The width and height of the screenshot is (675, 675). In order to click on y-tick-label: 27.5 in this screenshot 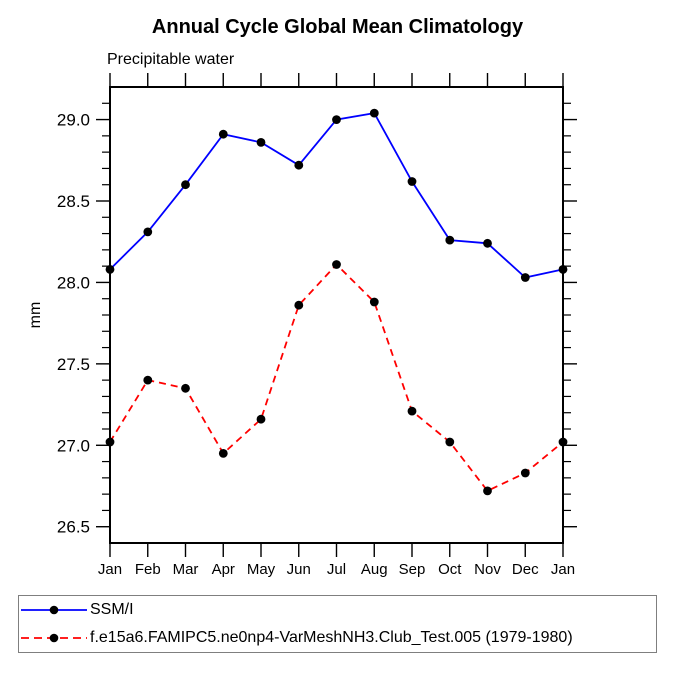, I will do `click(73, 364)`.